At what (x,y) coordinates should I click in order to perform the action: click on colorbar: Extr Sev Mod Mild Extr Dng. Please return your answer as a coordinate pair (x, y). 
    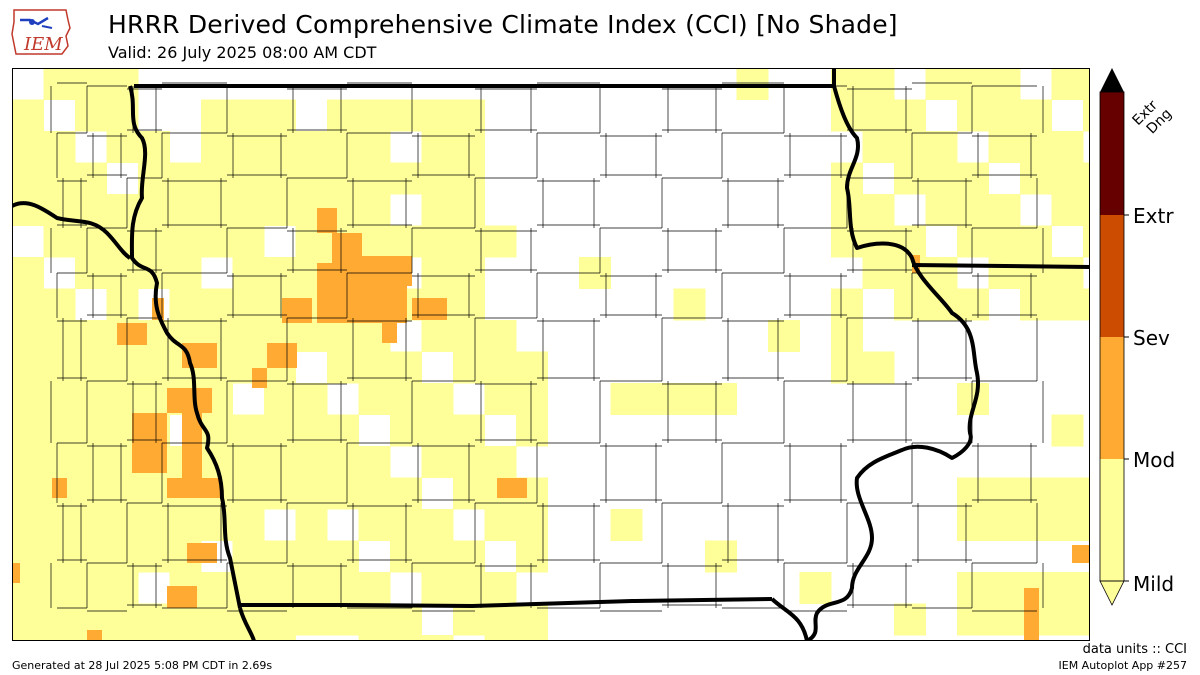
    Looking at the image, I should click on (1137, 337).